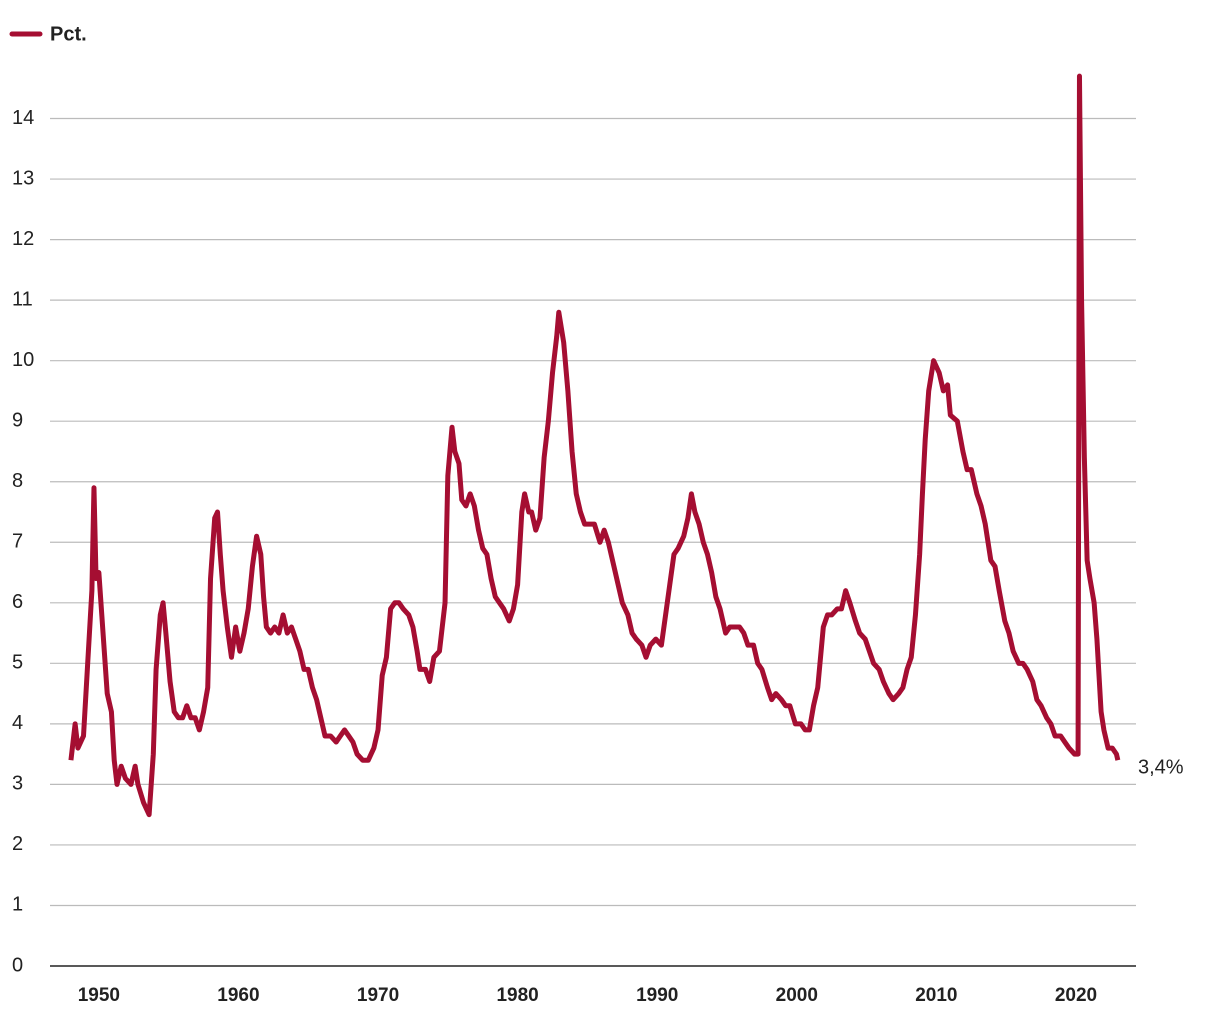 The image size is (1220, 1020). What do you see at coordinates (1161, 767) in the screenshot?
I see `end-label: 3,4%` at bounding box center [1161, 767].